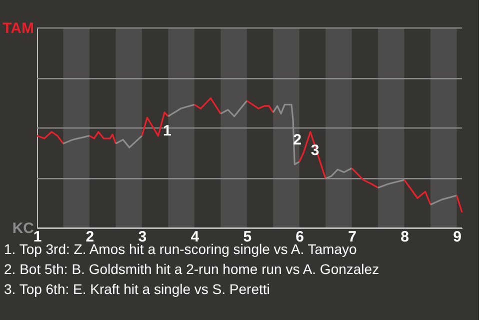 Image resolution: width=480 pixels, height=320 pixels. What do you see at coordinates (23, 228) in the screenshot?
I see `ref-line-label: KC` at bounding box center [23, 228].